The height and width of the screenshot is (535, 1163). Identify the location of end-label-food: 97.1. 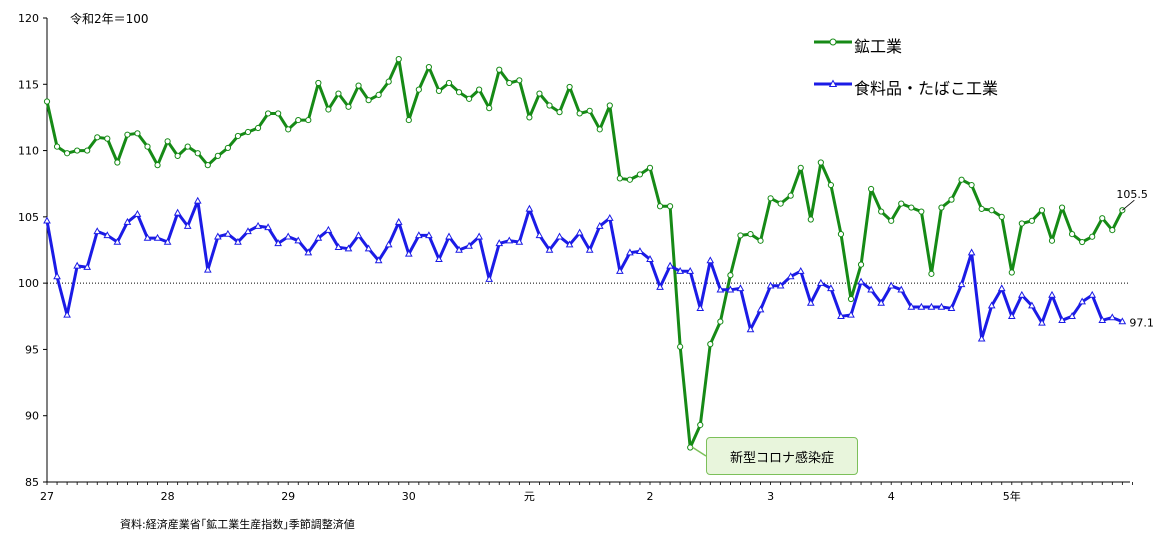
(1141, 323).